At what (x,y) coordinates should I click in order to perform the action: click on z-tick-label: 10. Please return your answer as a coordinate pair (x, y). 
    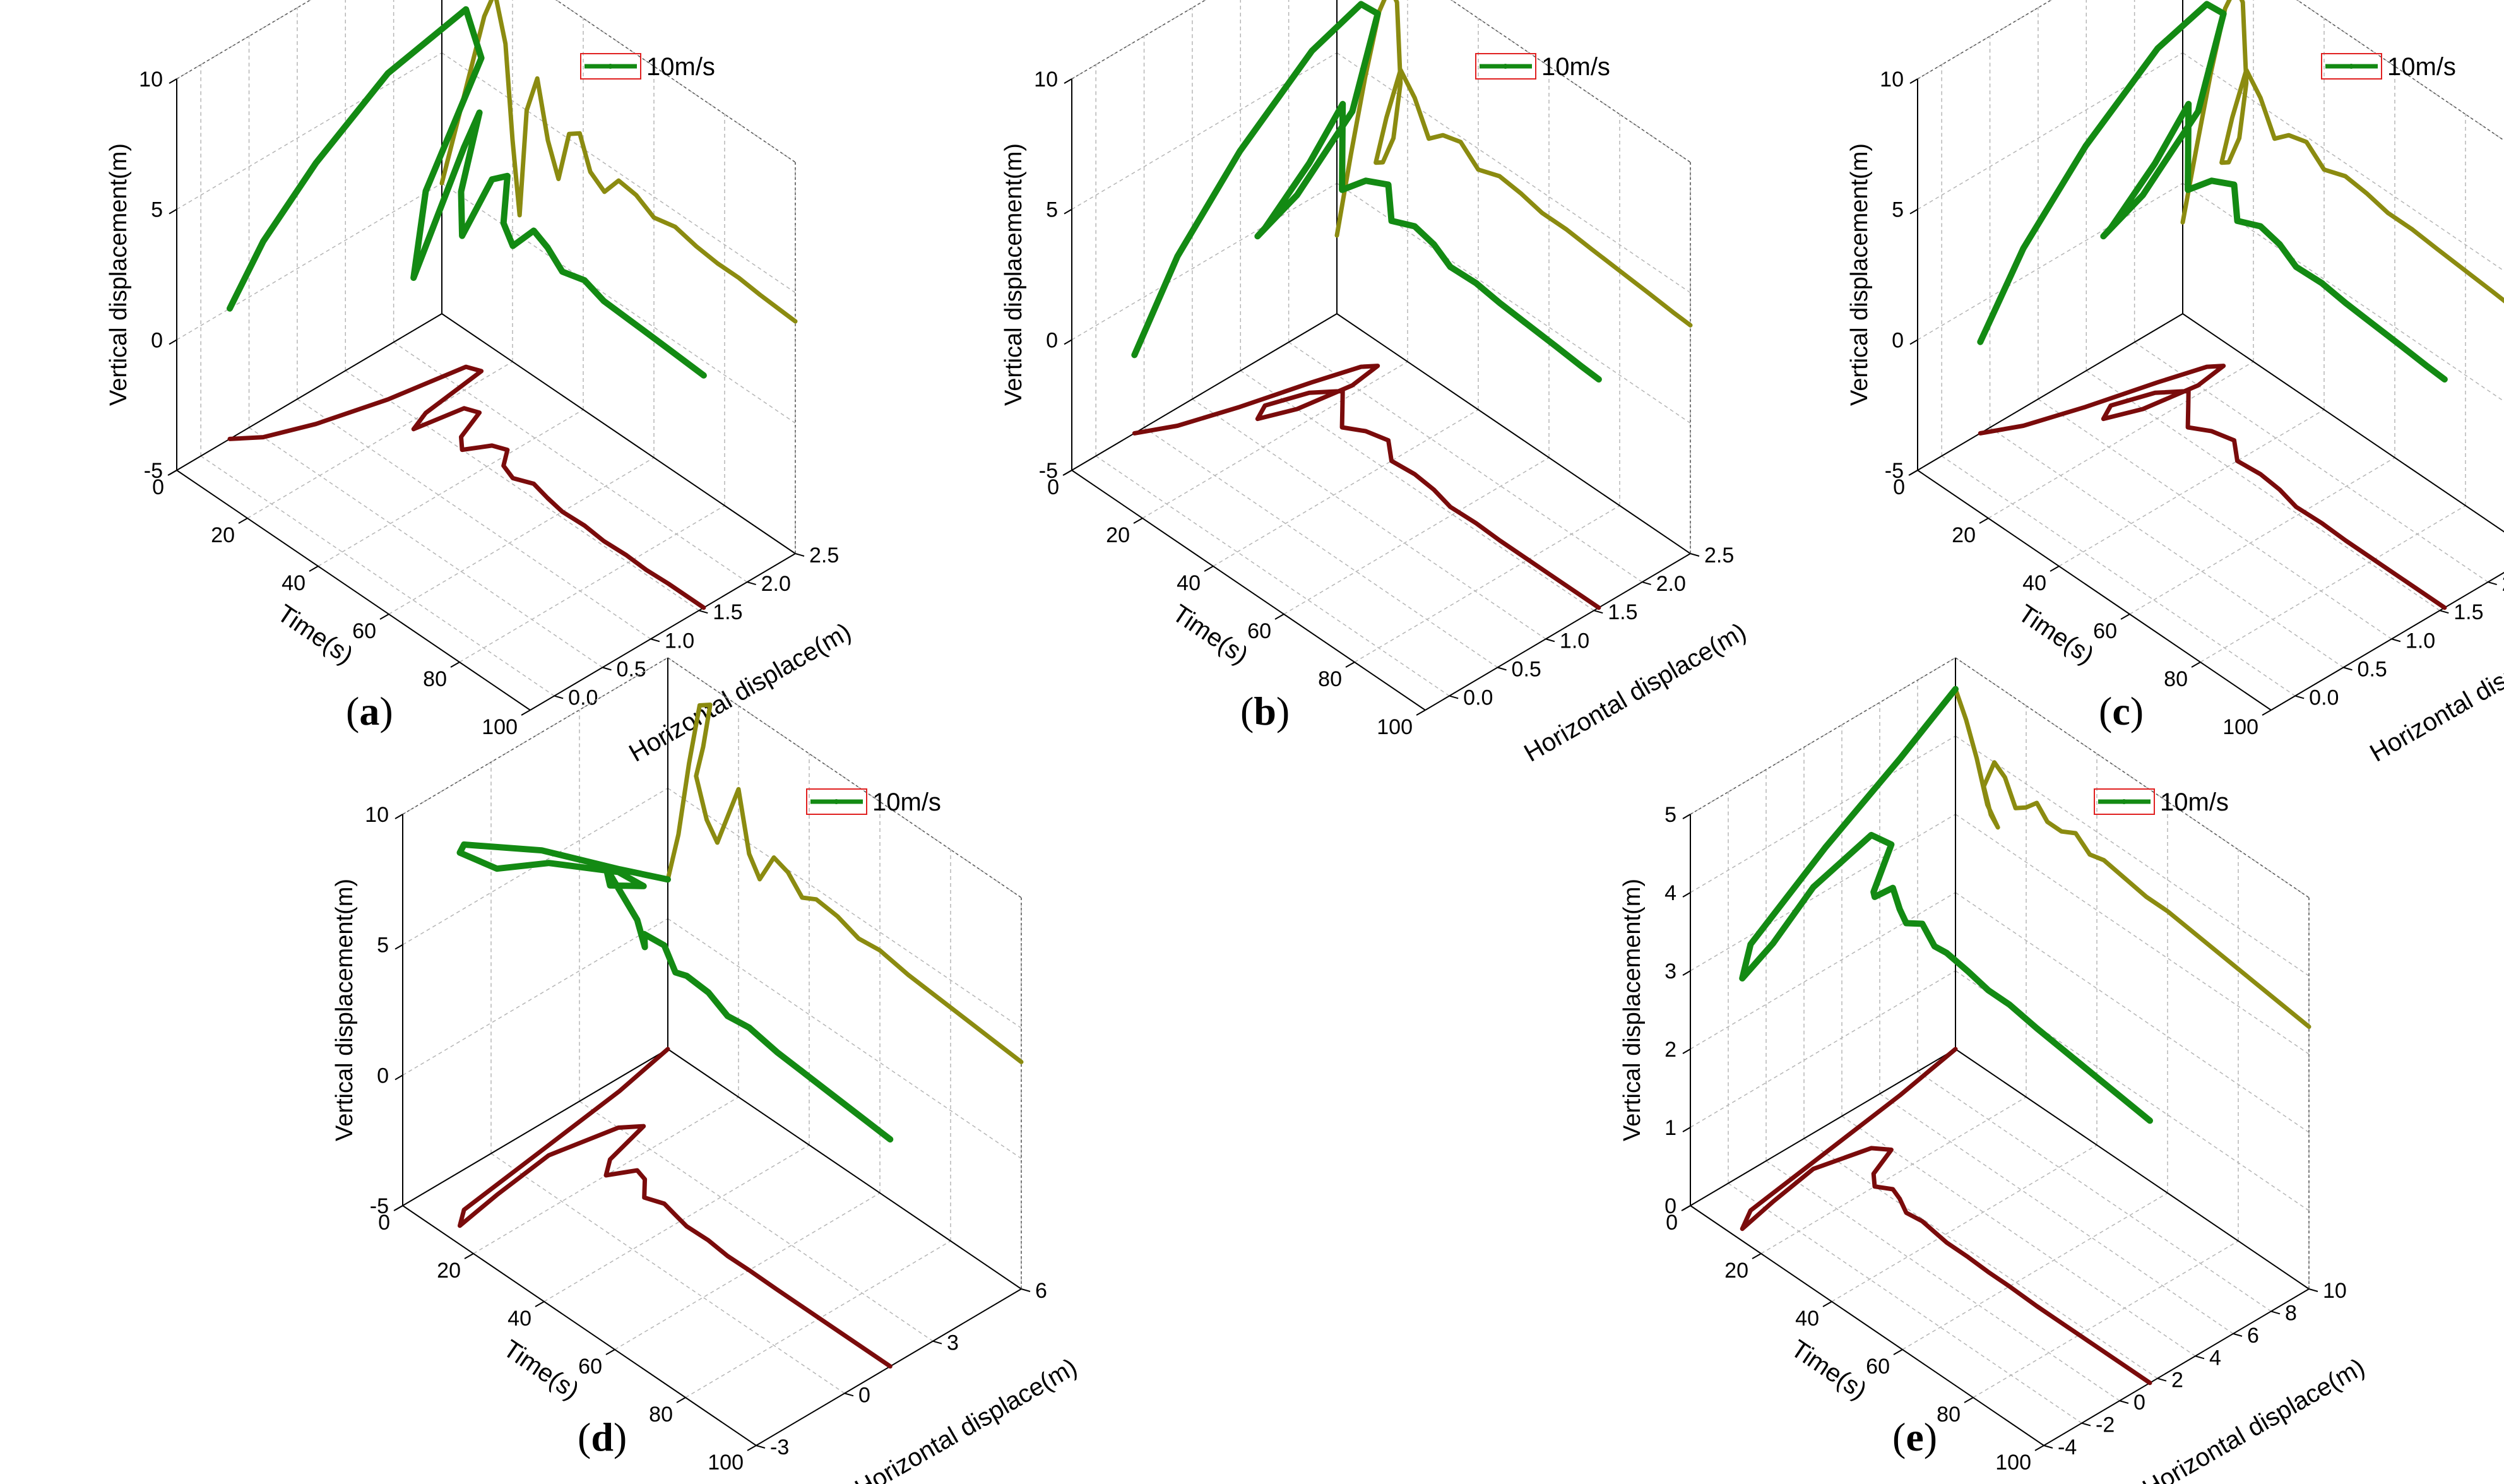
    Looking at the image, I should click on (1046, 80).